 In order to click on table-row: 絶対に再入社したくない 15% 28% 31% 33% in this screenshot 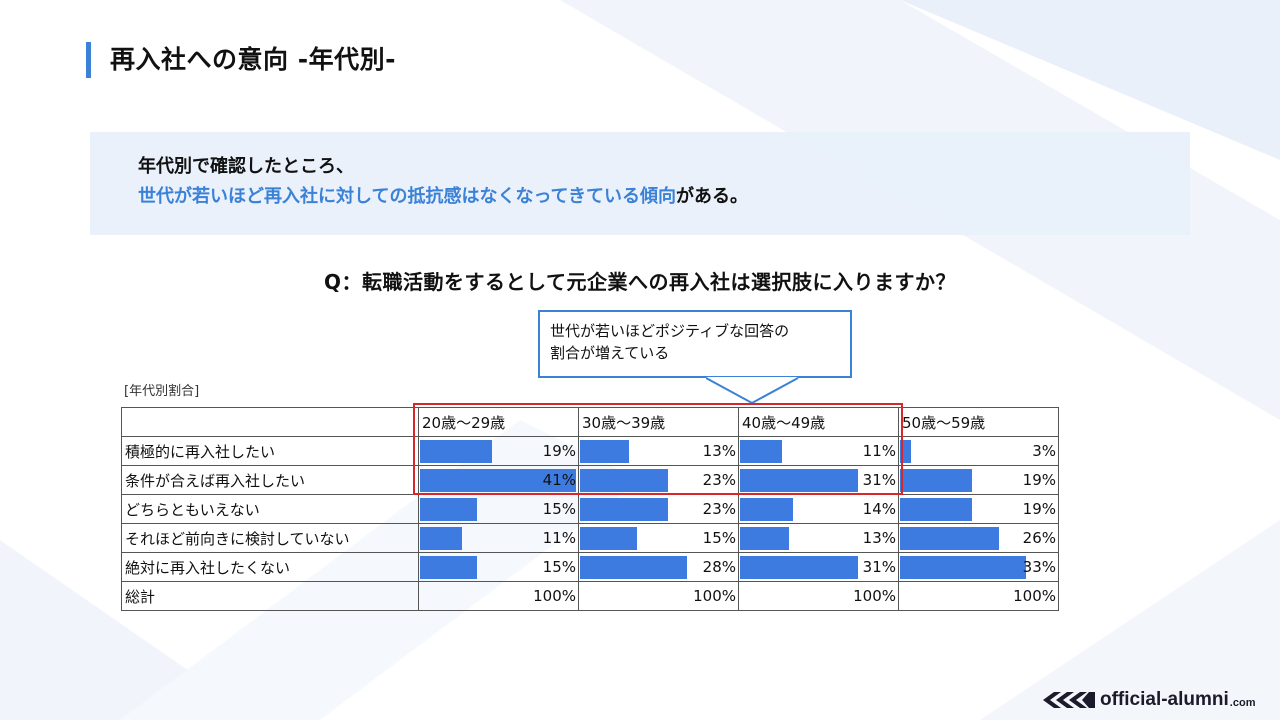, I will do `click(590, 567)`.